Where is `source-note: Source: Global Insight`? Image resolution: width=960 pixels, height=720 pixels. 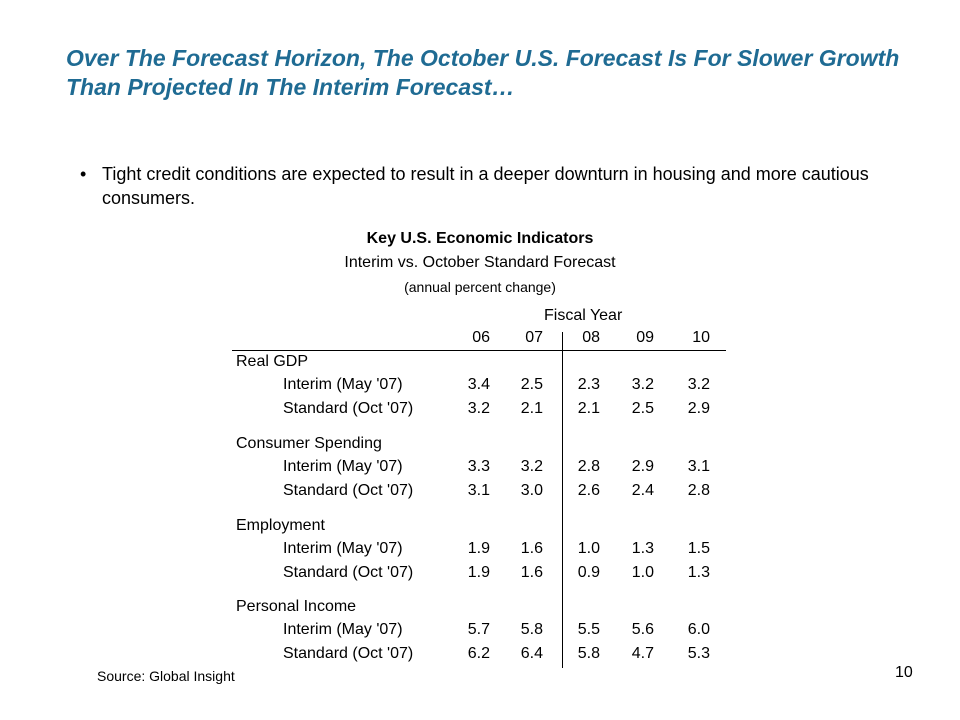 source-note: Source: Global Insight is located at coordinates (166, 676).